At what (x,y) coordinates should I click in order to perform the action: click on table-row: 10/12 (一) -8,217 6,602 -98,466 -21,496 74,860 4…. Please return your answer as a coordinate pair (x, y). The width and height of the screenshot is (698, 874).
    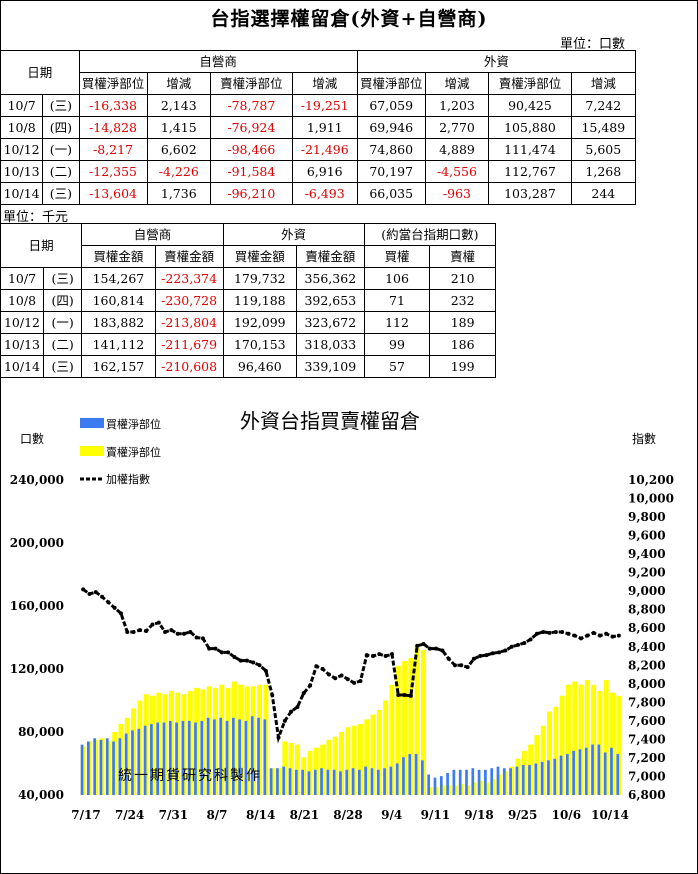
    Looking at the image, I should click on (318, 149).